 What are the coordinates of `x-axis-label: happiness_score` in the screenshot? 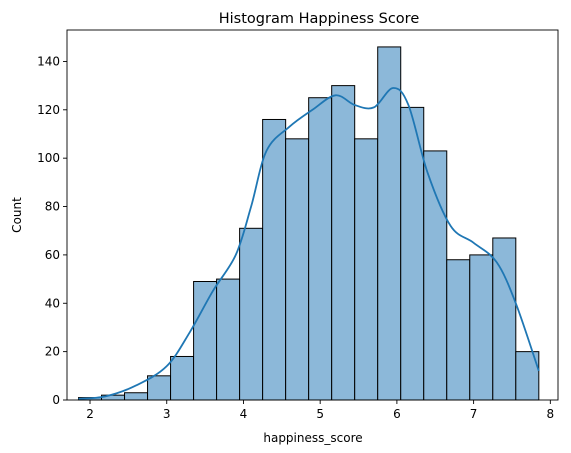 It's located at (312, 438).